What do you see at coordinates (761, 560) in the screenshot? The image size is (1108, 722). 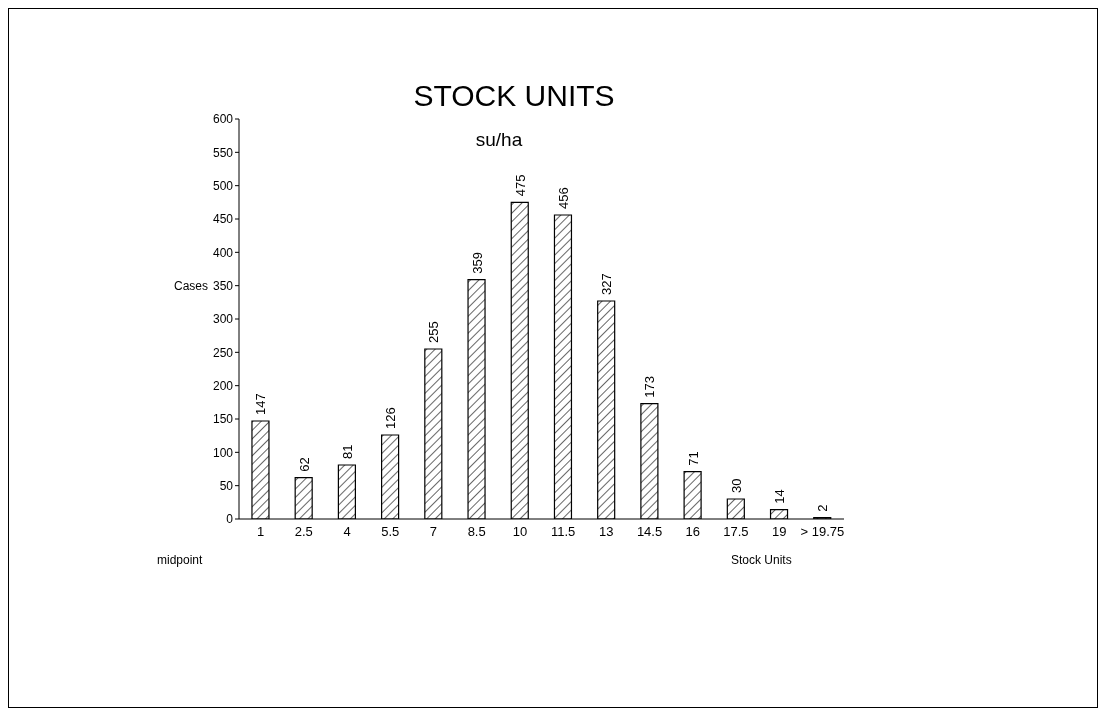 I see `x-axis-title: Stock Units` at bounding box center [761, 560].